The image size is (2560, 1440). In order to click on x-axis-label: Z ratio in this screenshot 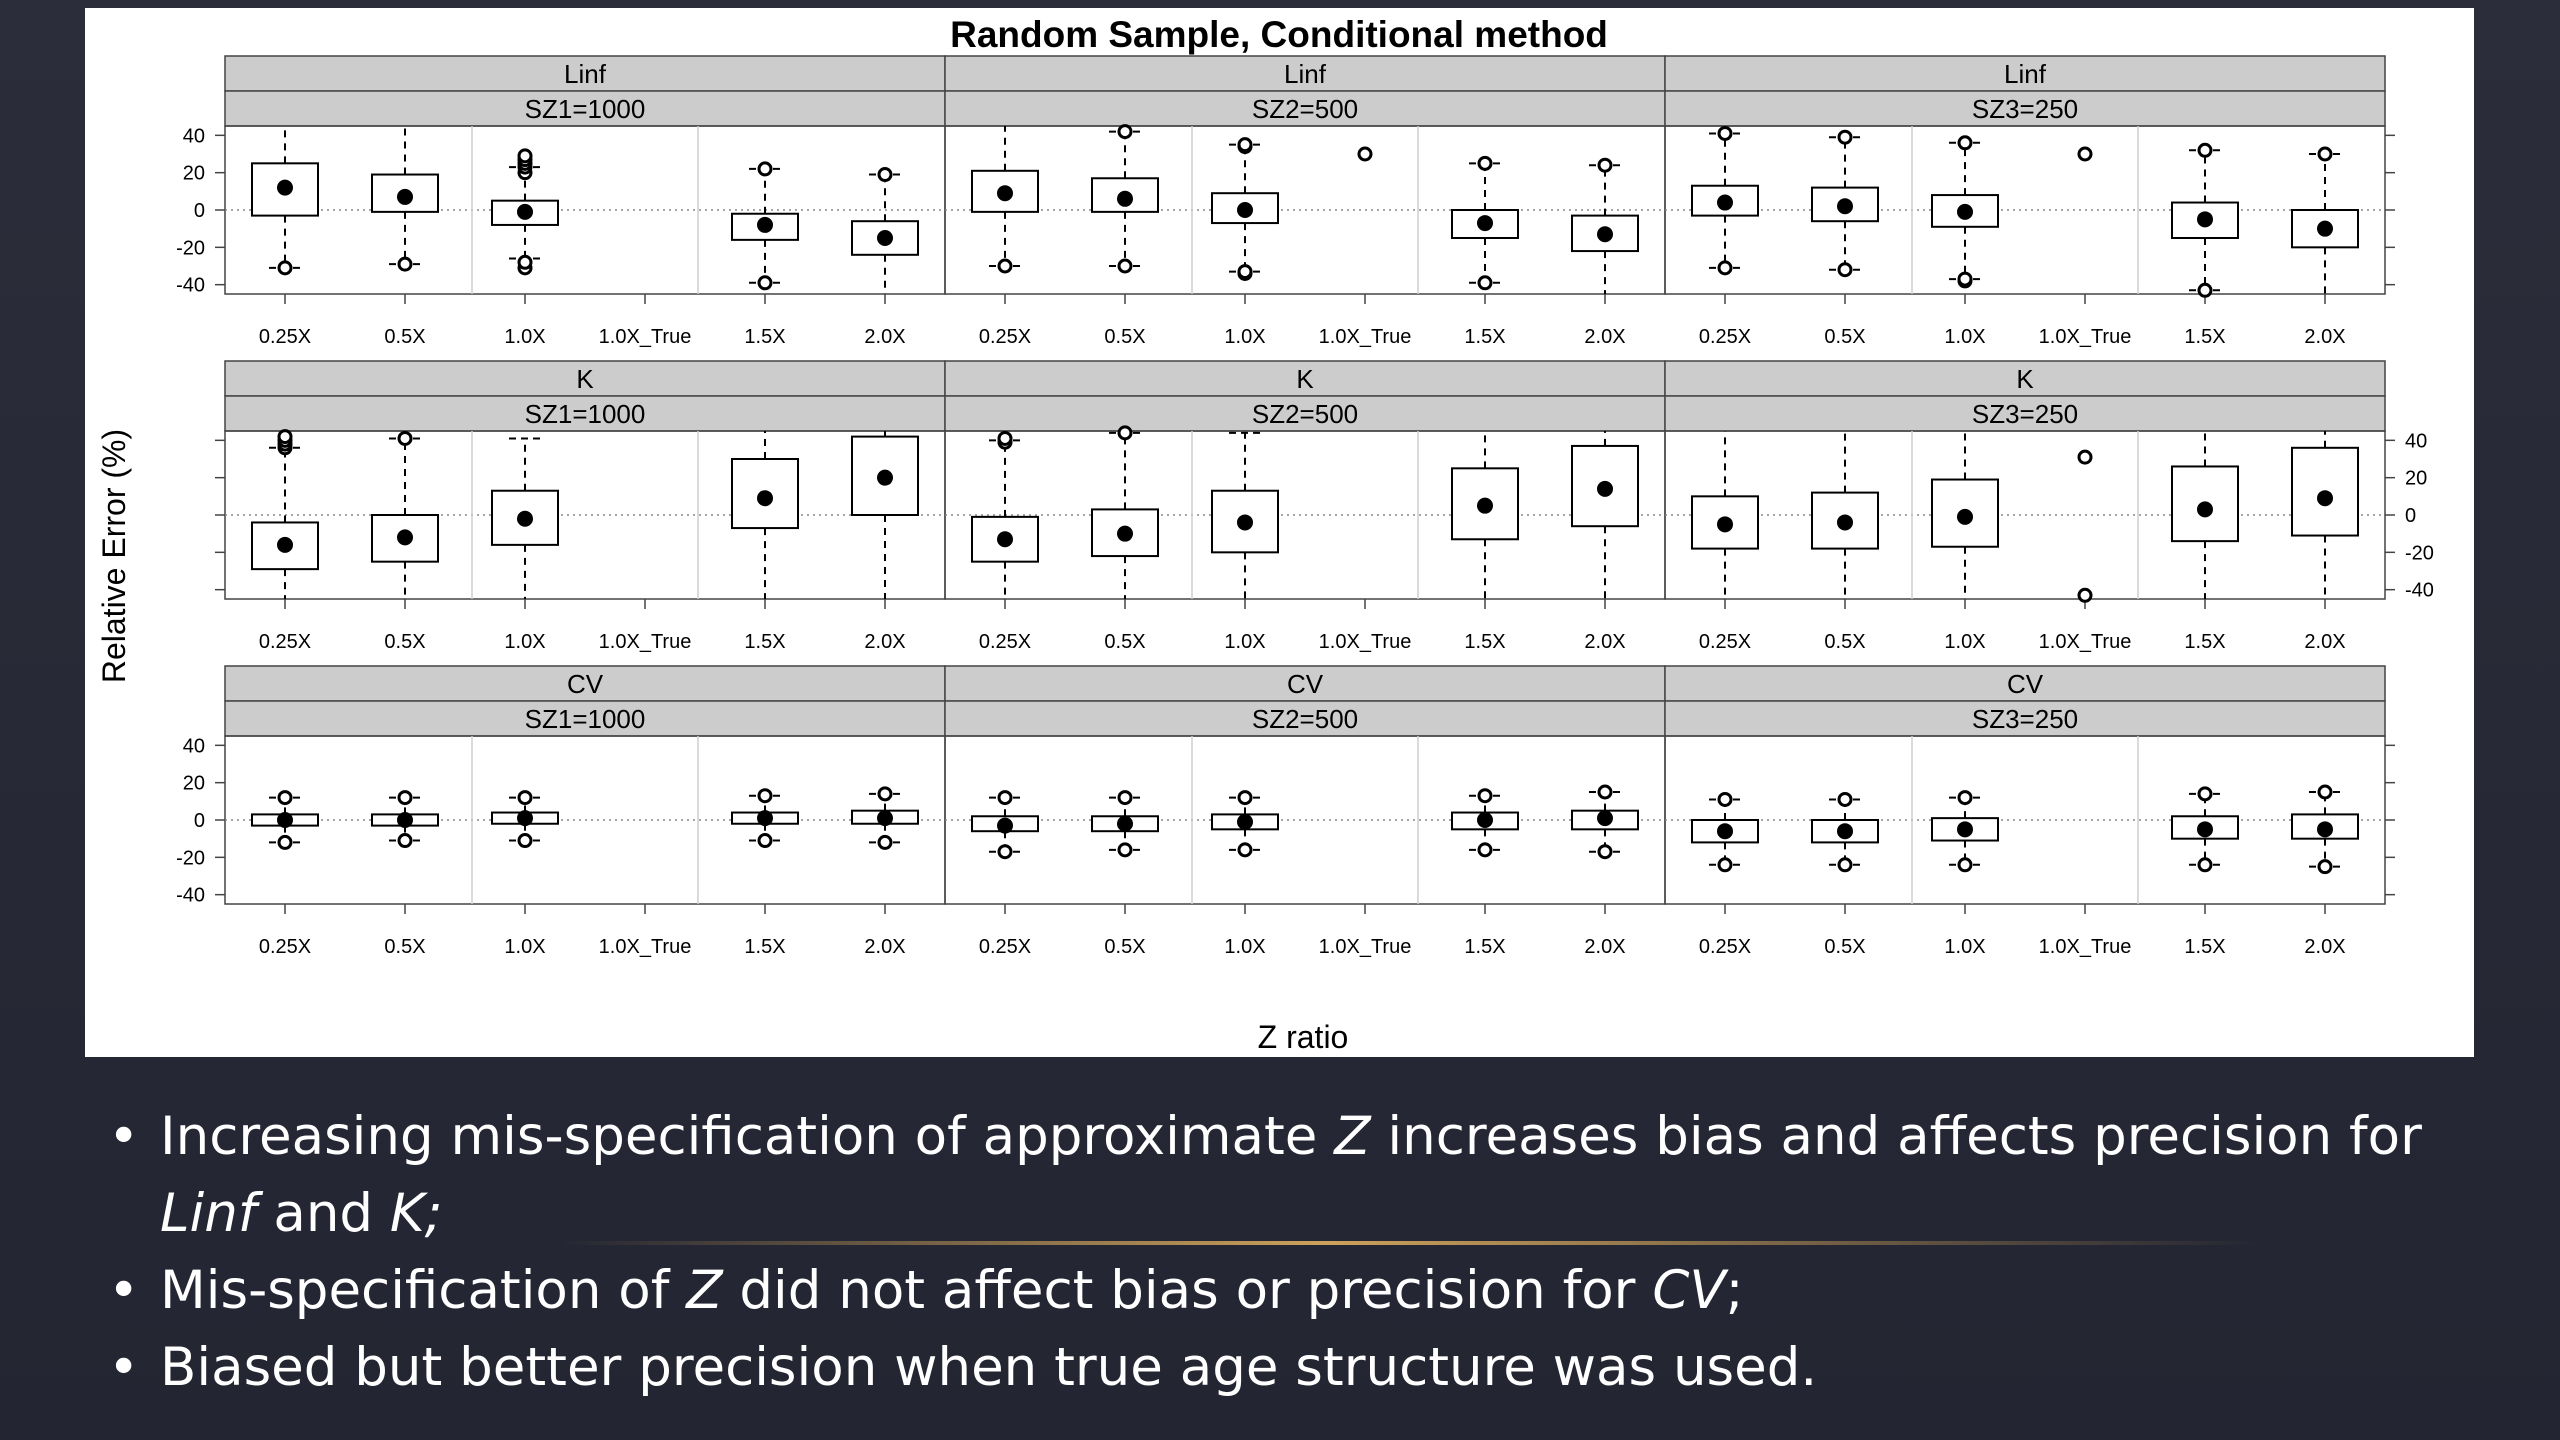, I will do `click(1303, 1037)`.